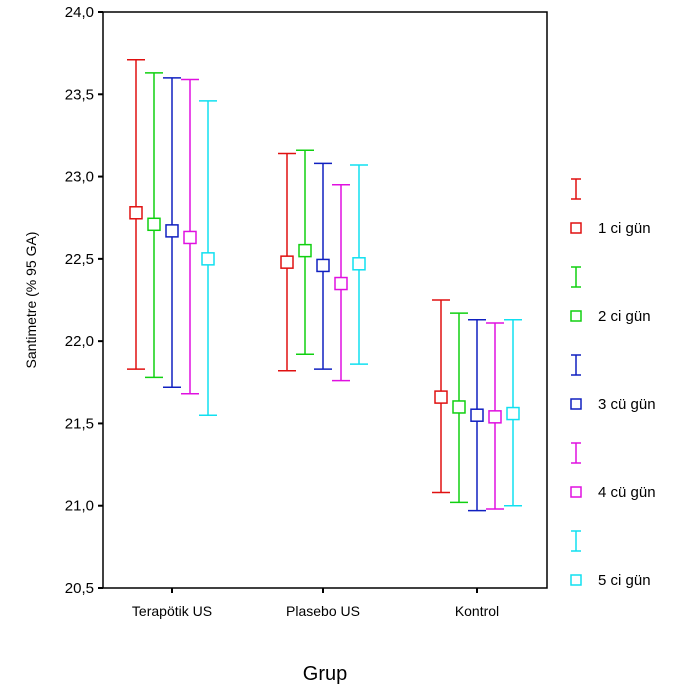 This screenshot has height=691, width=678. I want to click on x-axis-label: Grup, so click(325, 674).